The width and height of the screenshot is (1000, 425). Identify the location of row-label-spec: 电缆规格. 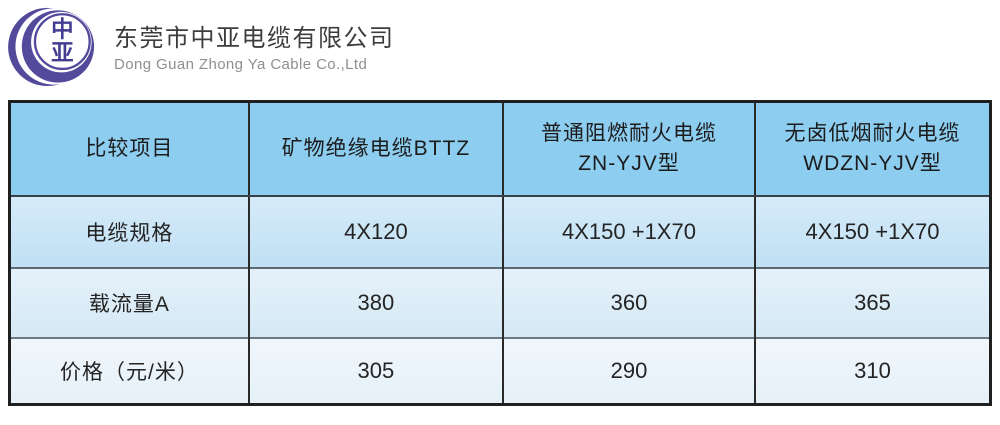
(129, 232).